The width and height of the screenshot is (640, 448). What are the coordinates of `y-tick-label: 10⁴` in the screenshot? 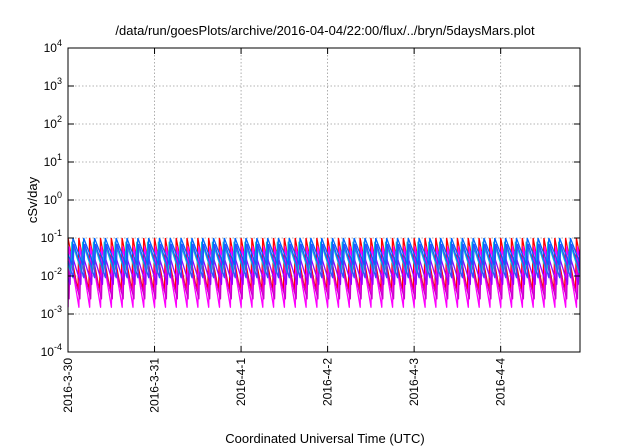 It's located at (53, 46).